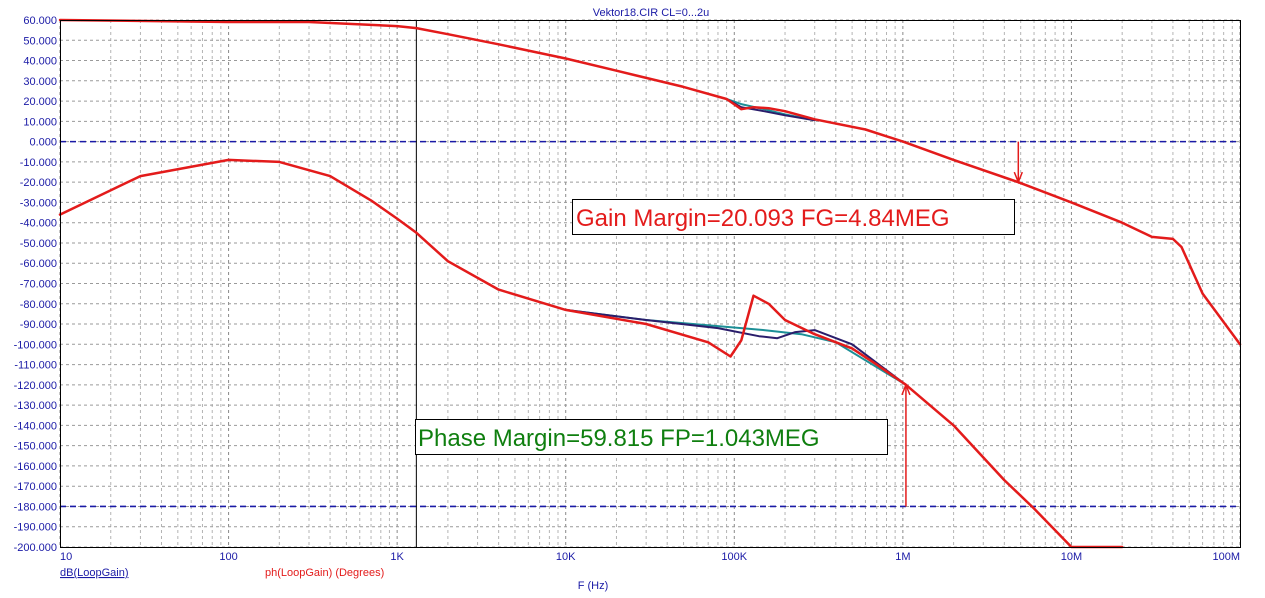 The image size is (1265, 598). I want to click on phase-margin-arrow-head, so click(906, 389).